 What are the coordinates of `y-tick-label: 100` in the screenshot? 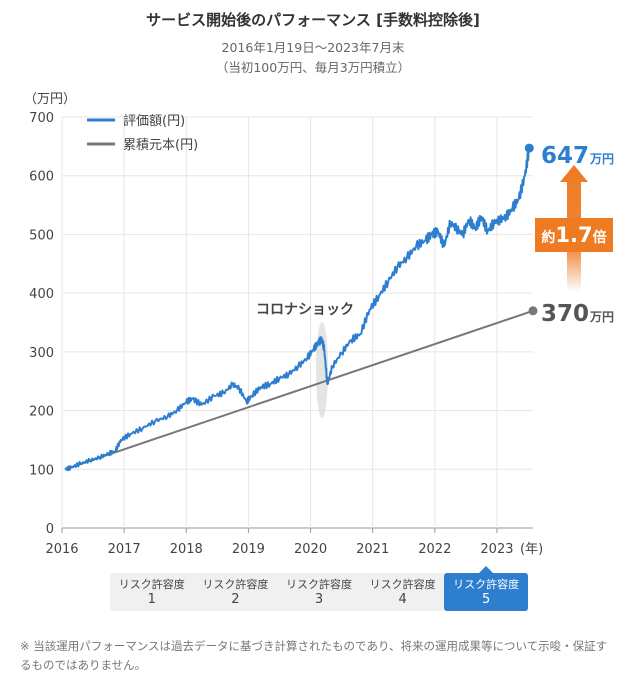 It's located at (41, 470).